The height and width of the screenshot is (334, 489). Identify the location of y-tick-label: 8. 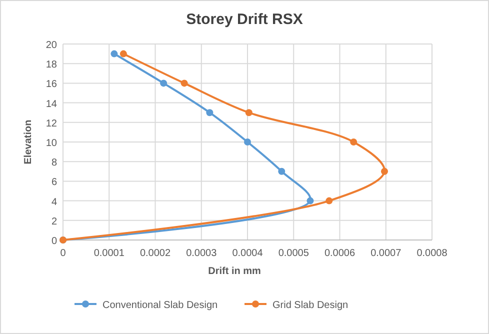
(54, 163).